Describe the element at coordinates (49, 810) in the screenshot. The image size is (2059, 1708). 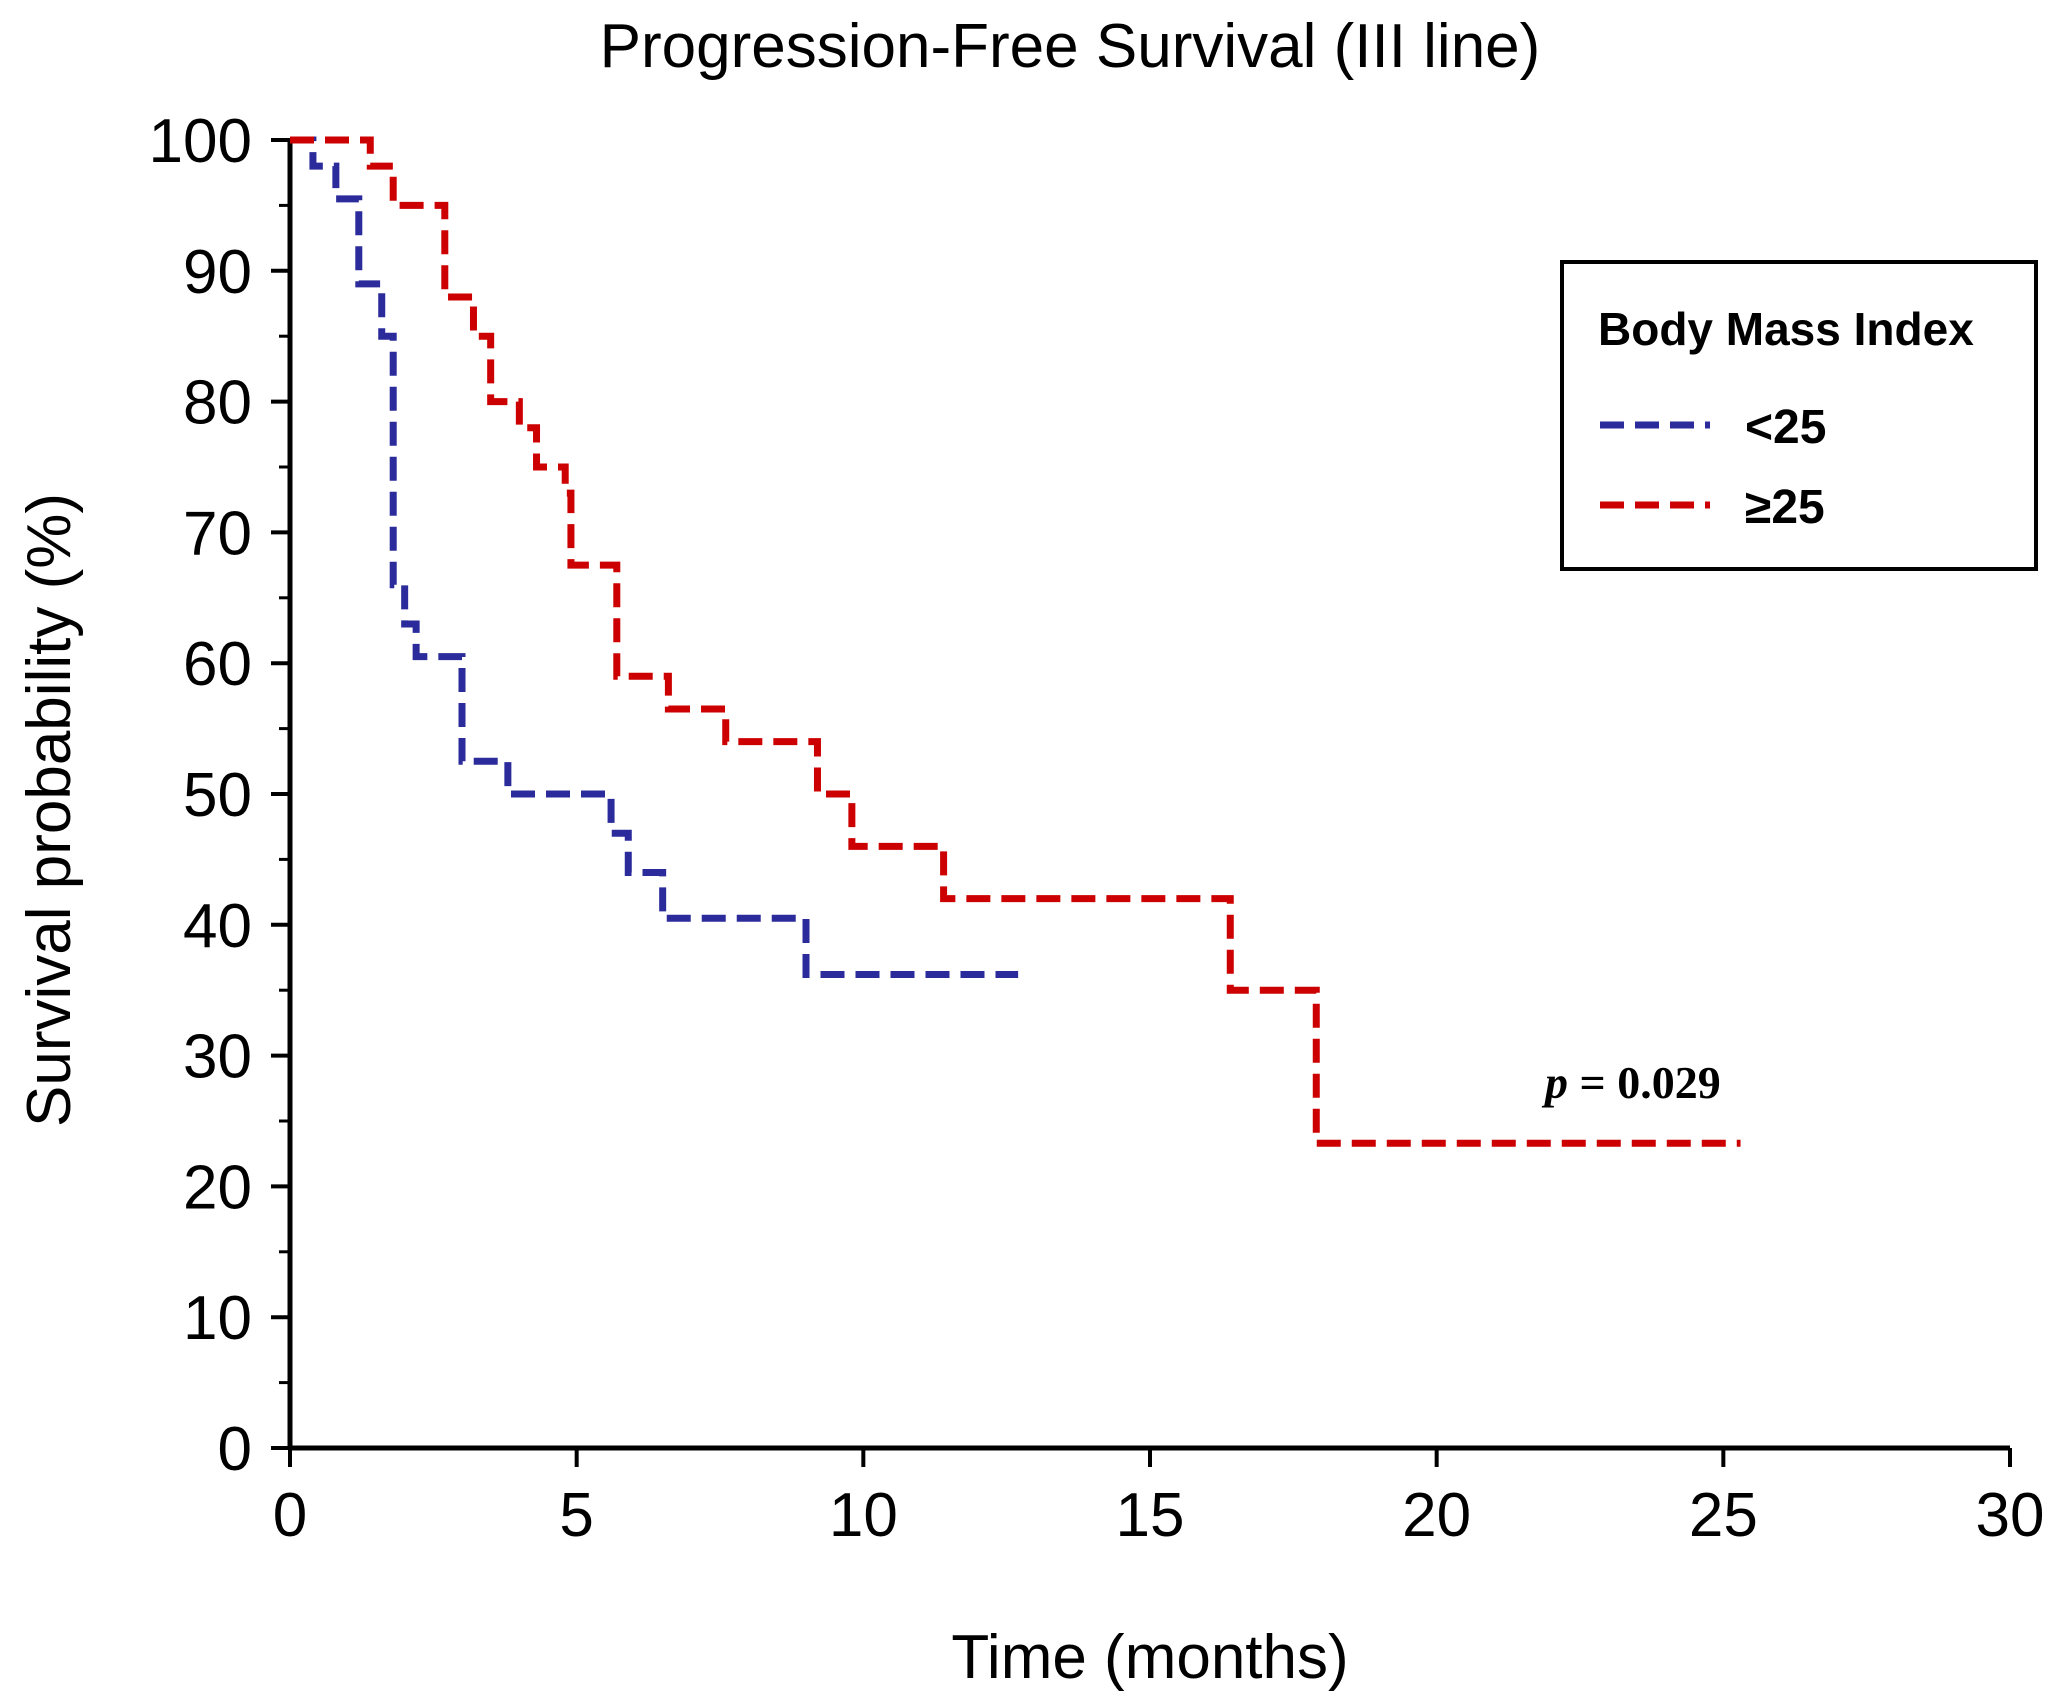
I see `y-axis-label: Survival probability (%)` at that location.